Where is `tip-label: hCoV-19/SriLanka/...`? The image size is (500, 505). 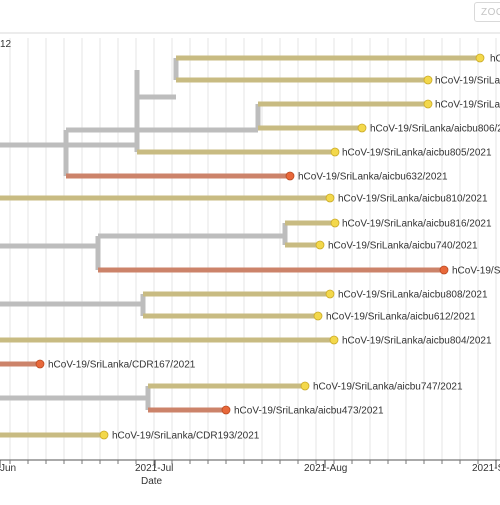 tip-label: hCoV-19/SriLanka/... is located at coordinates (476, 271).